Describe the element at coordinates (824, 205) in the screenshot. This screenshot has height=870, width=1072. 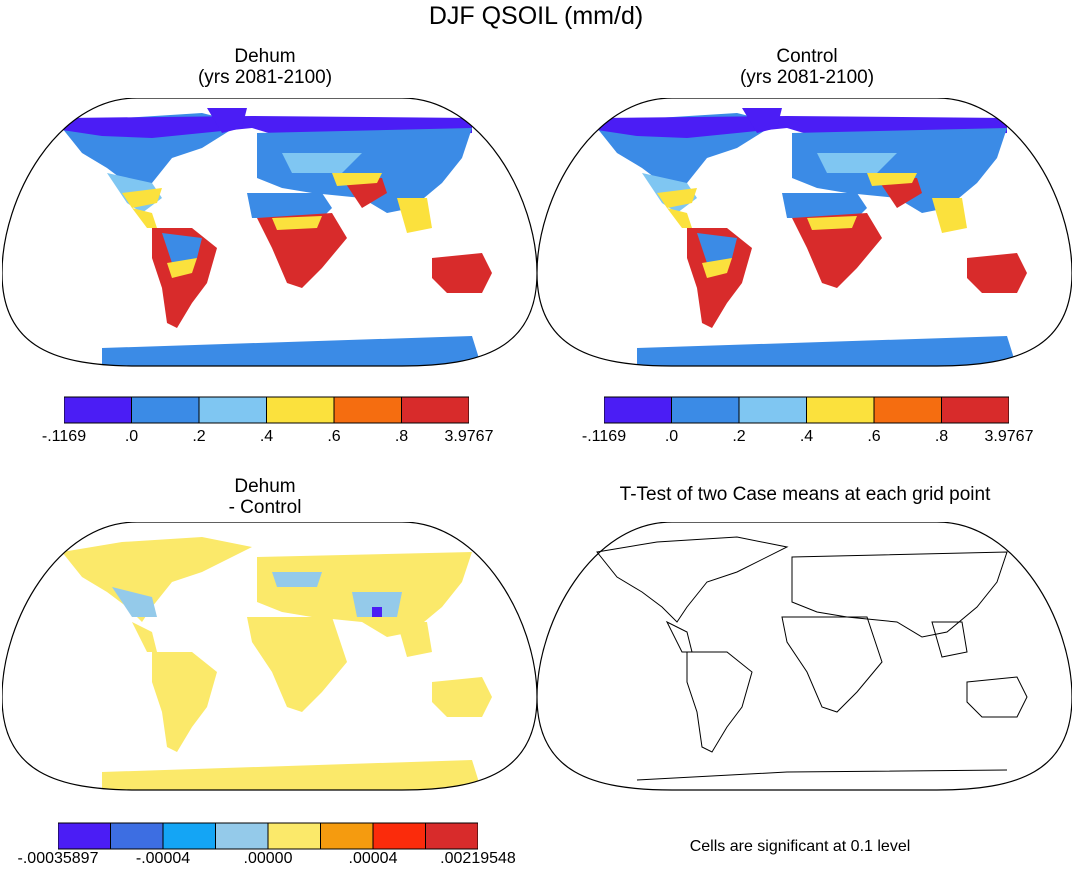
I see `africa-north` at that location.